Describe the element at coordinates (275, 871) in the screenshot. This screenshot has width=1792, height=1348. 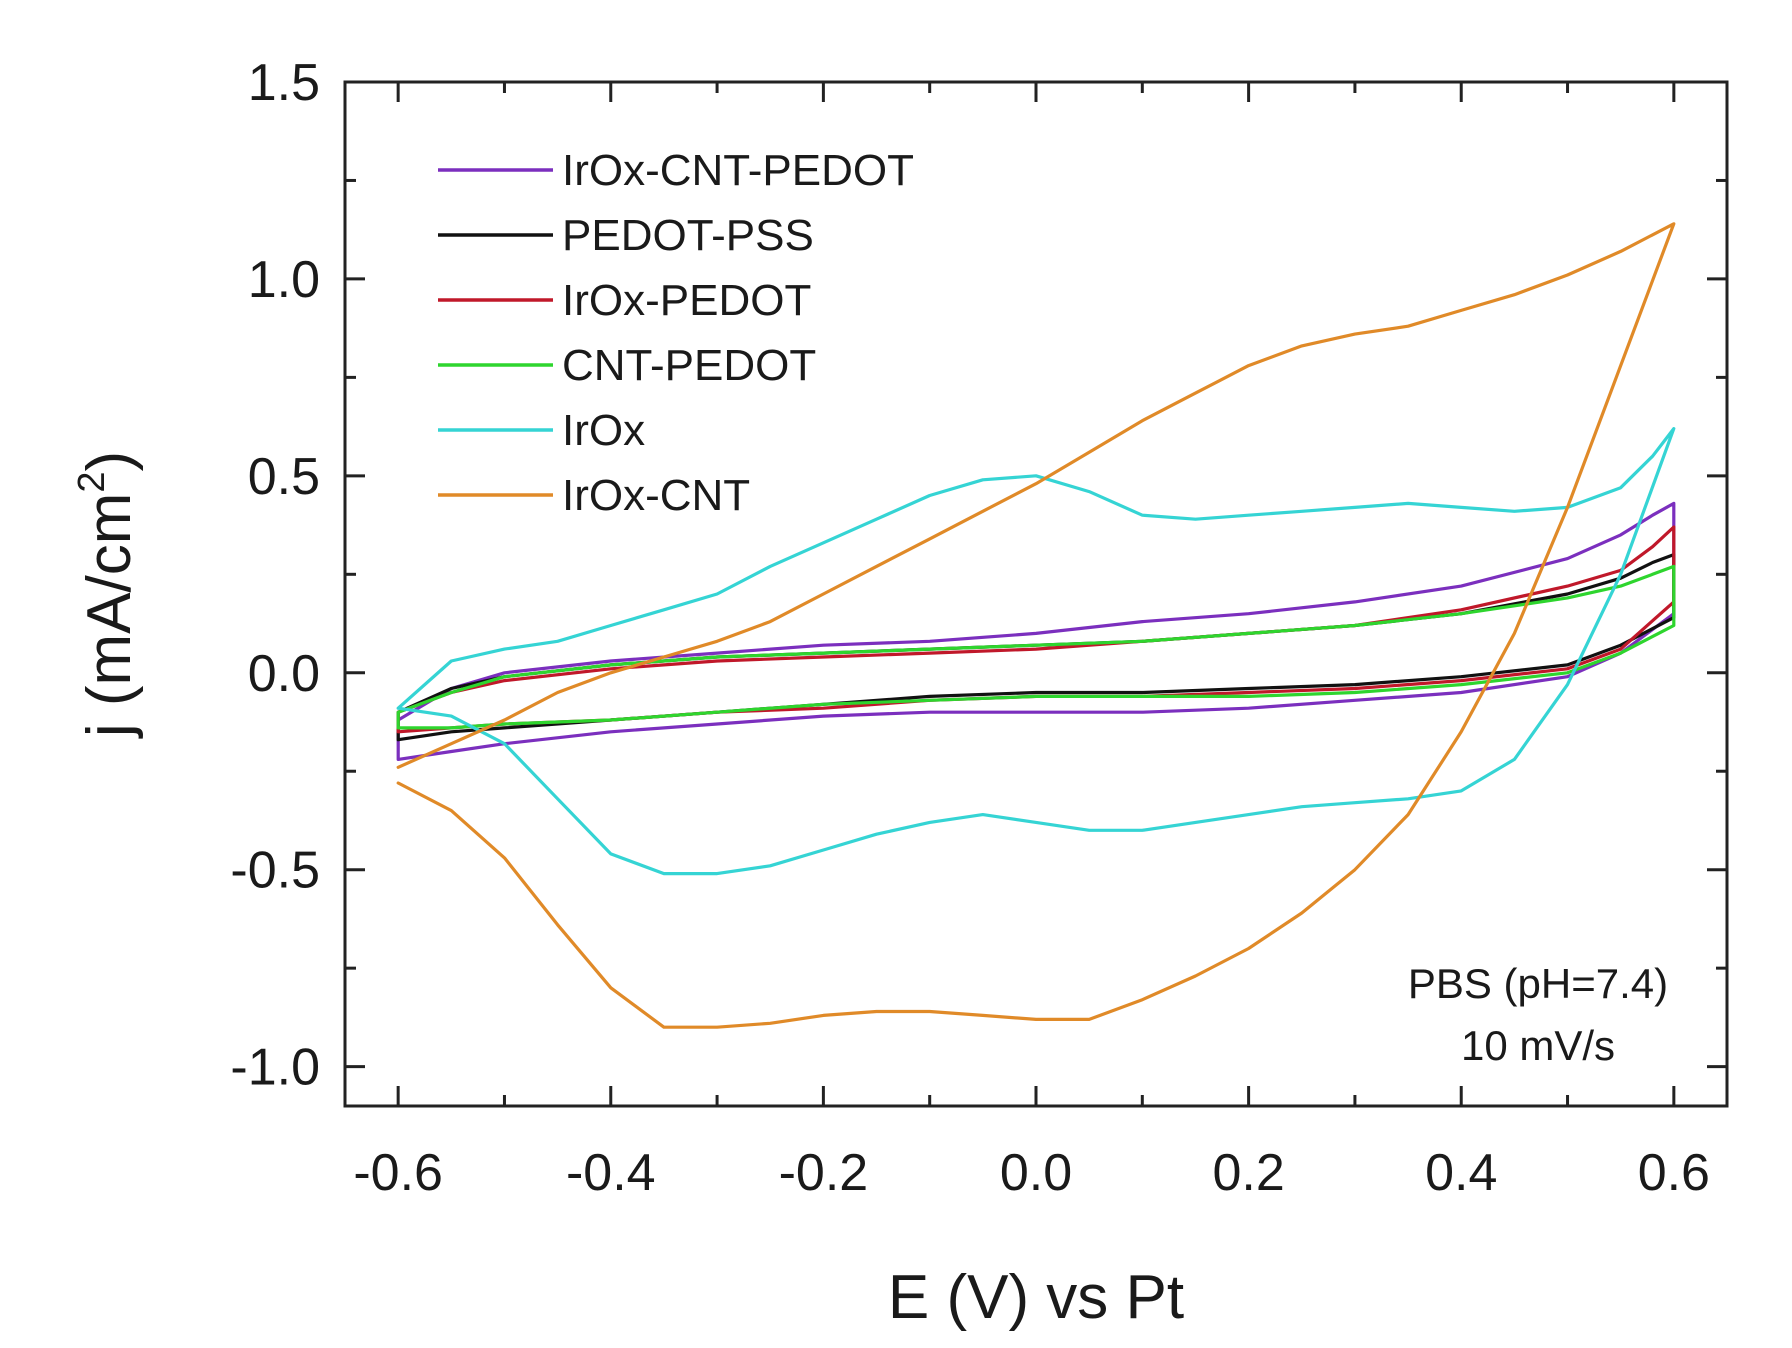
I see `y-tick-label: -0.5` at that location.